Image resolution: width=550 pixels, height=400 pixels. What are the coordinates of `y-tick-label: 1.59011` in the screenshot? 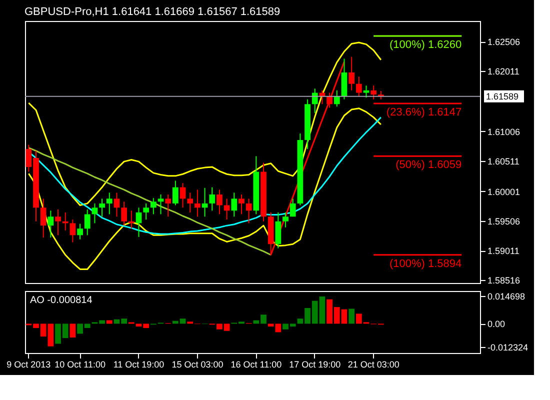 It's located at (504, 251).